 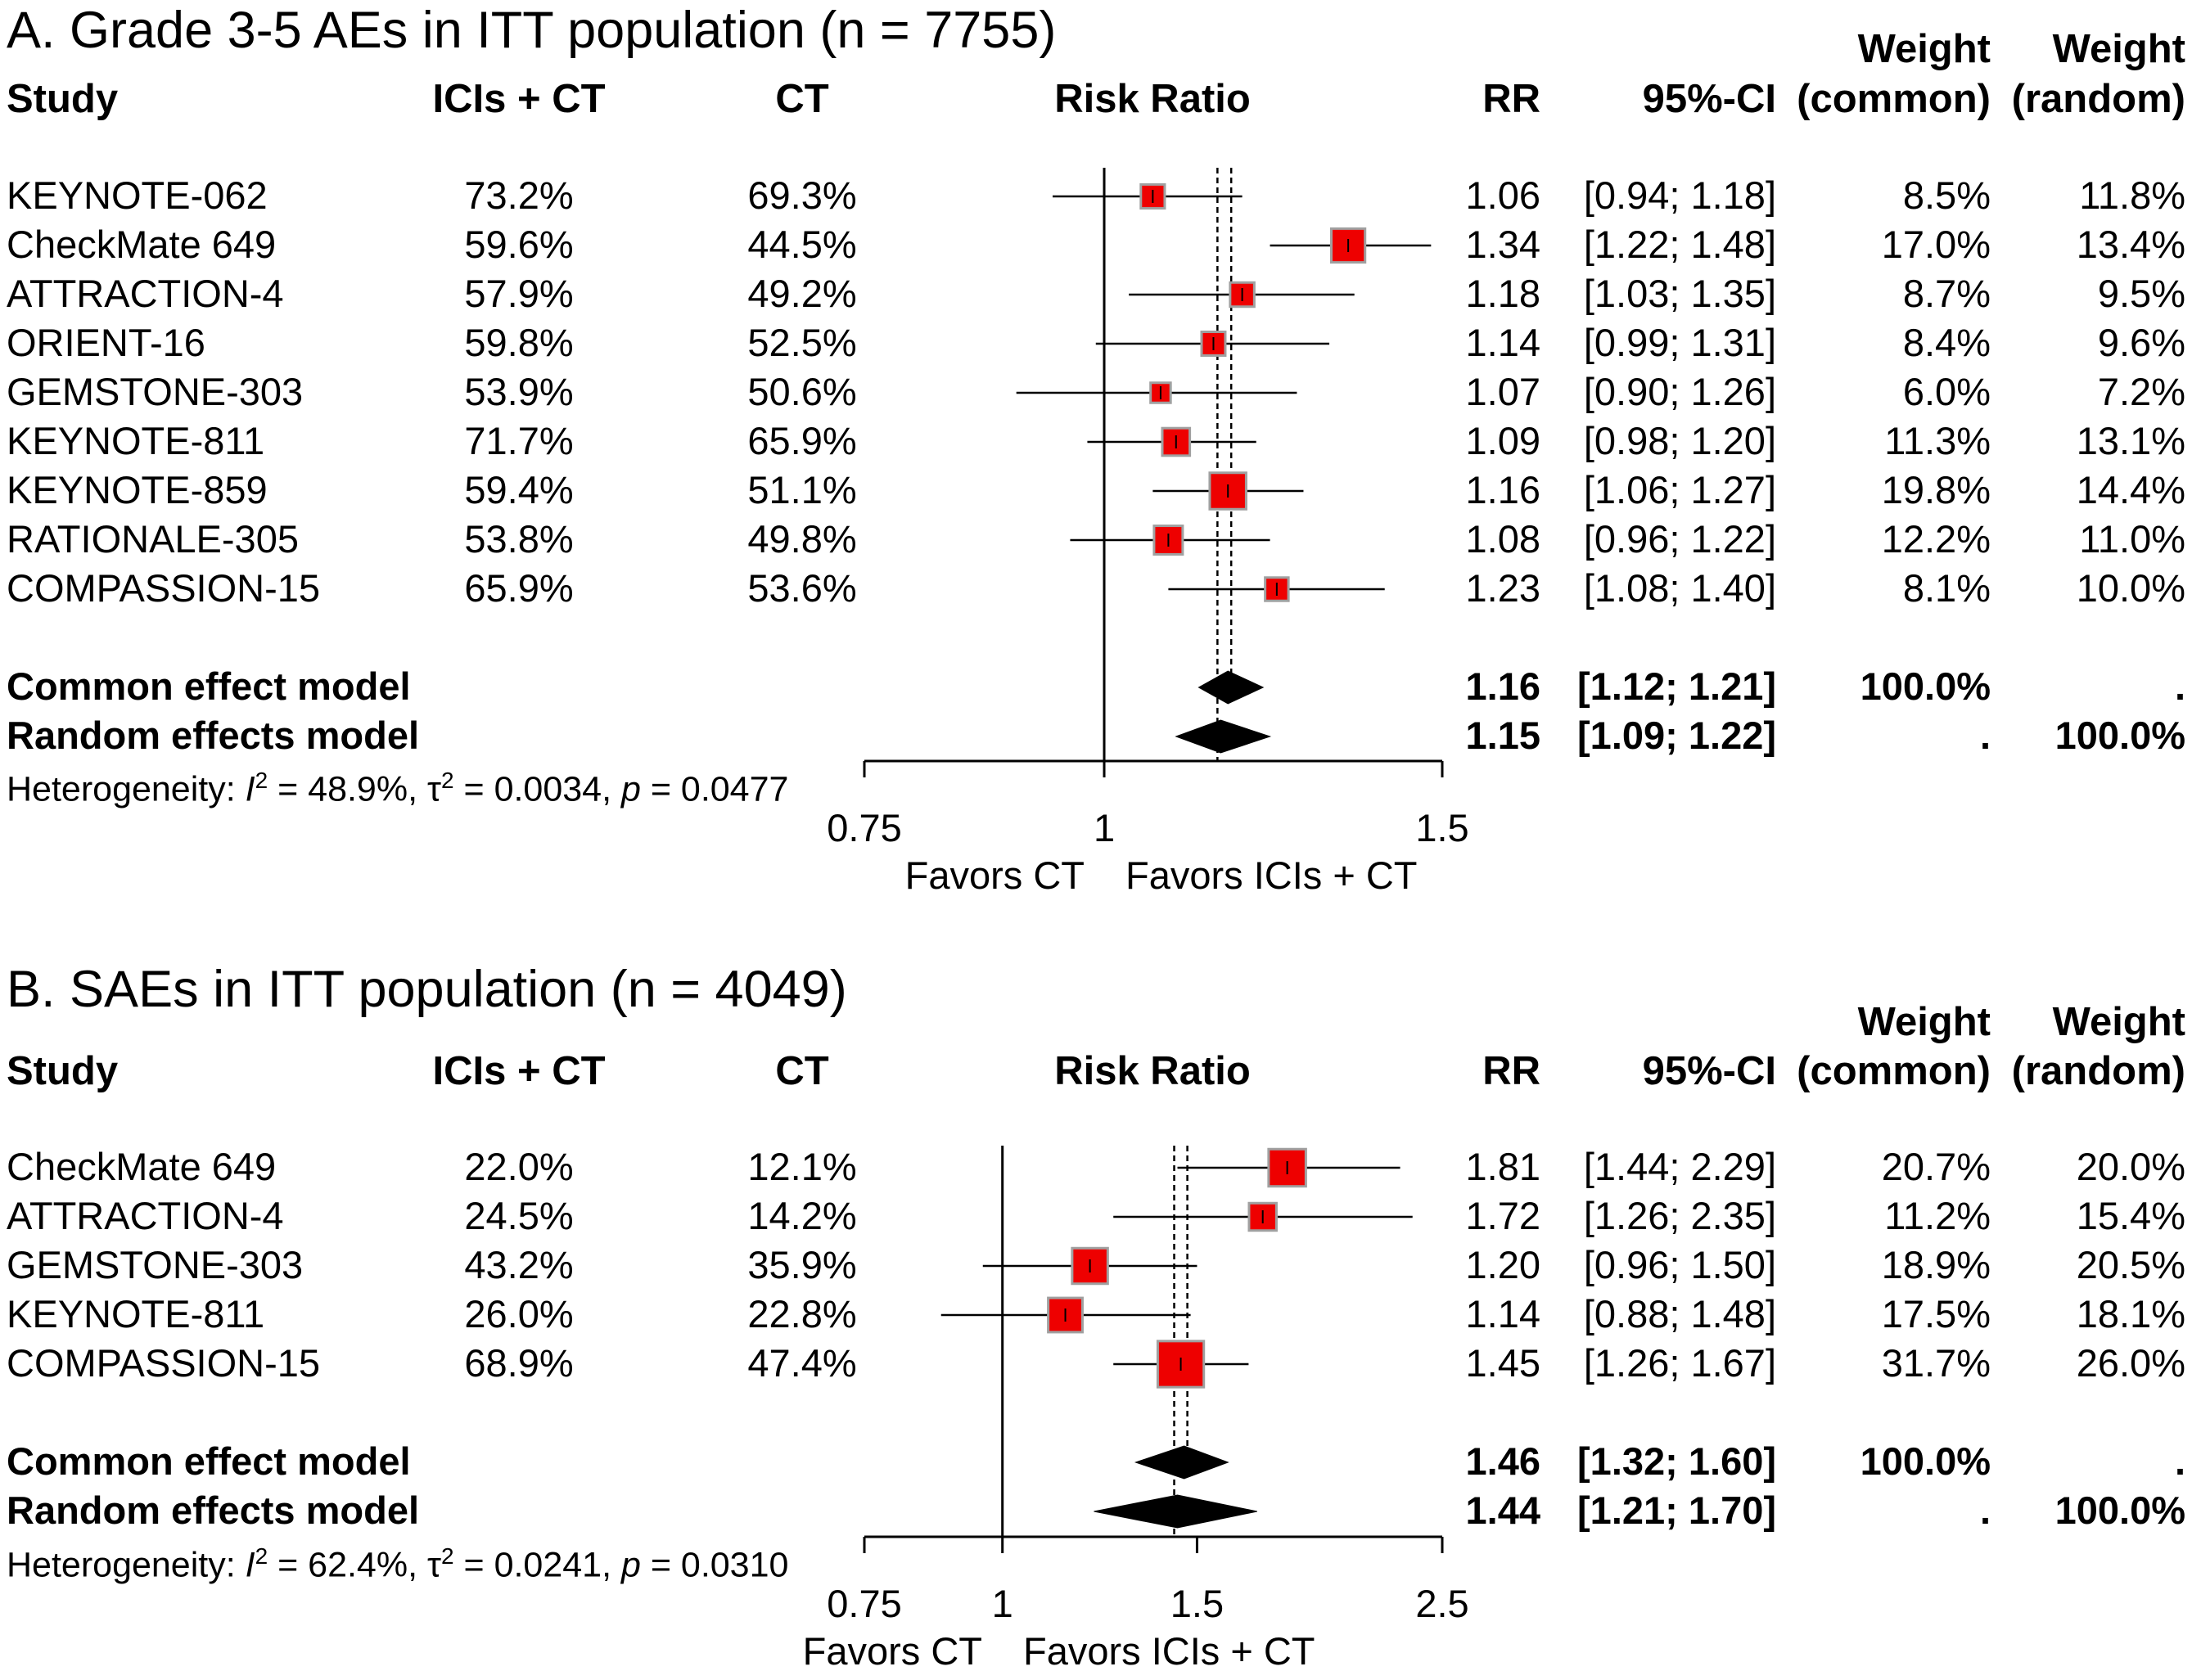 What do you see at coordinates (519, 441) in the screenshot?
I see `arm1-value: 71.7%` at bounding box center [519, 441].